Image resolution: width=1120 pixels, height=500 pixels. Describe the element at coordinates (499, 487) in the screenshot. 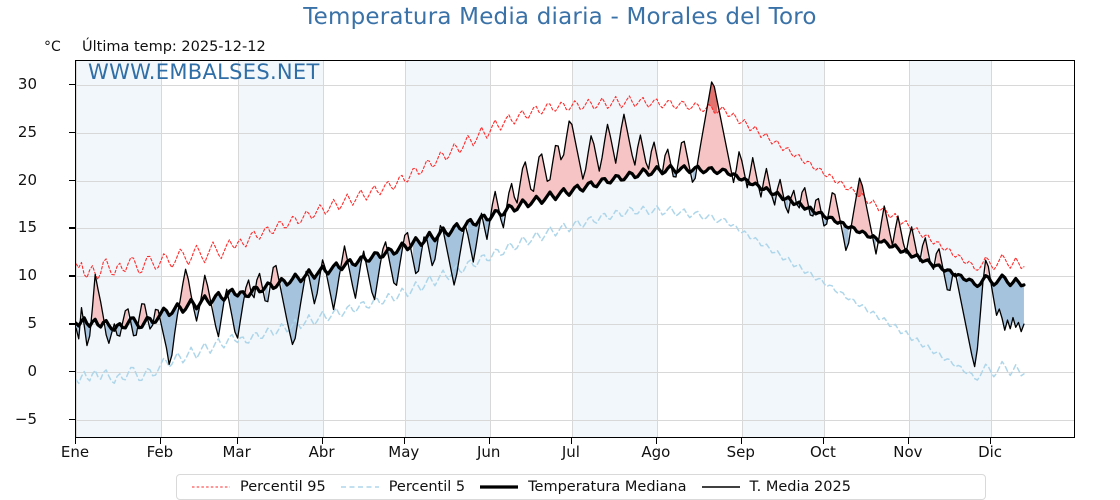

I see `legend-swatch-3-icon` at that location.